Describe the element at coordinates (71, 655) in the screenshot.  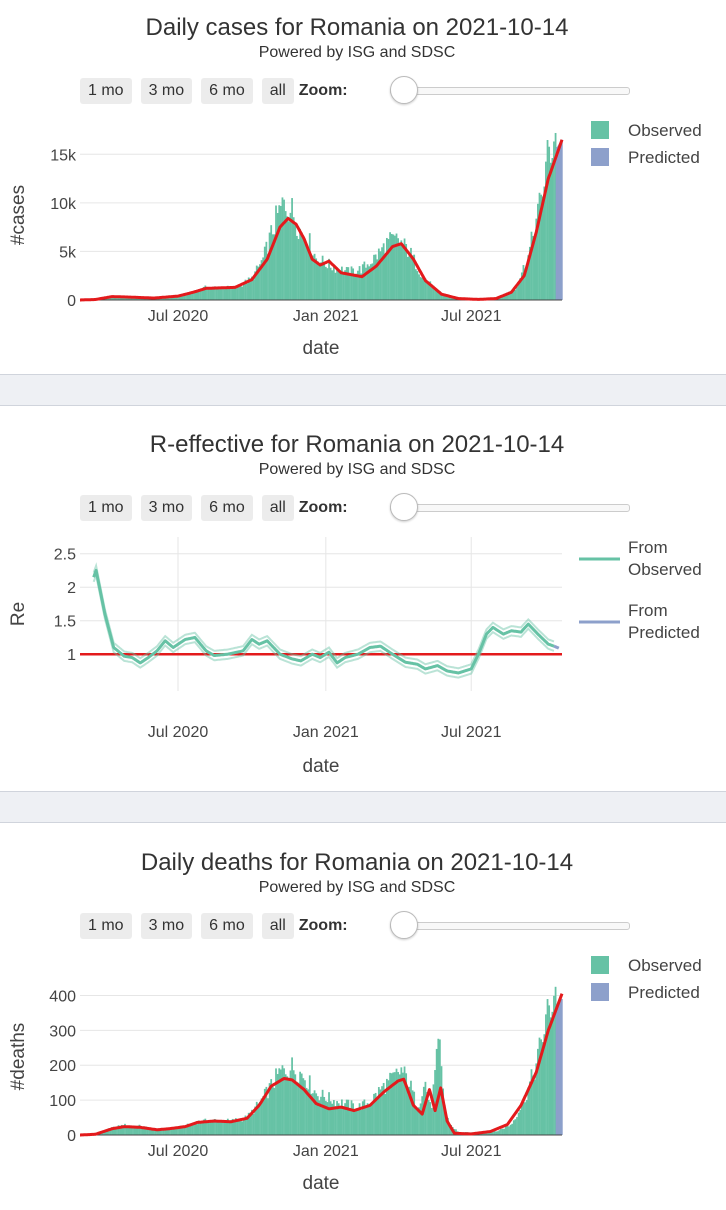
I see `y-tick-label: 1` at that location.